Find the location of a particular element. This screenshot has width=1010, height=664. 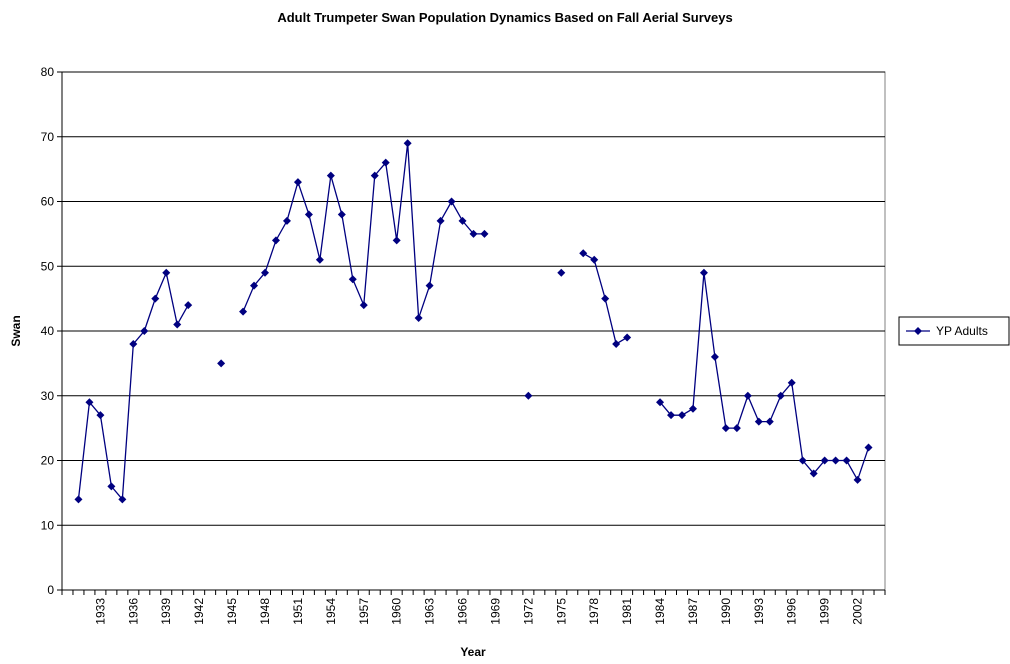

y-tick-label: 0 is located at coordinates (50, 590).